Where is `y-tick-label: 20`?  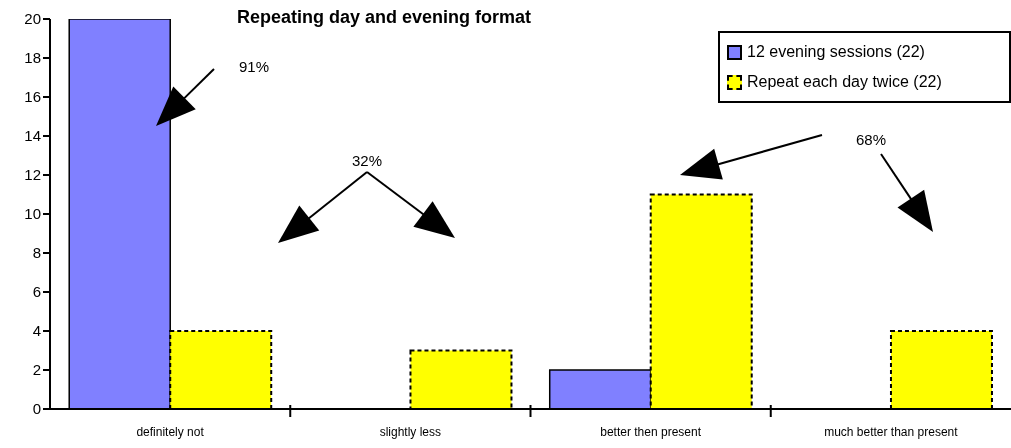 y-tick-label: 20 is located at coordinates (32, 19).